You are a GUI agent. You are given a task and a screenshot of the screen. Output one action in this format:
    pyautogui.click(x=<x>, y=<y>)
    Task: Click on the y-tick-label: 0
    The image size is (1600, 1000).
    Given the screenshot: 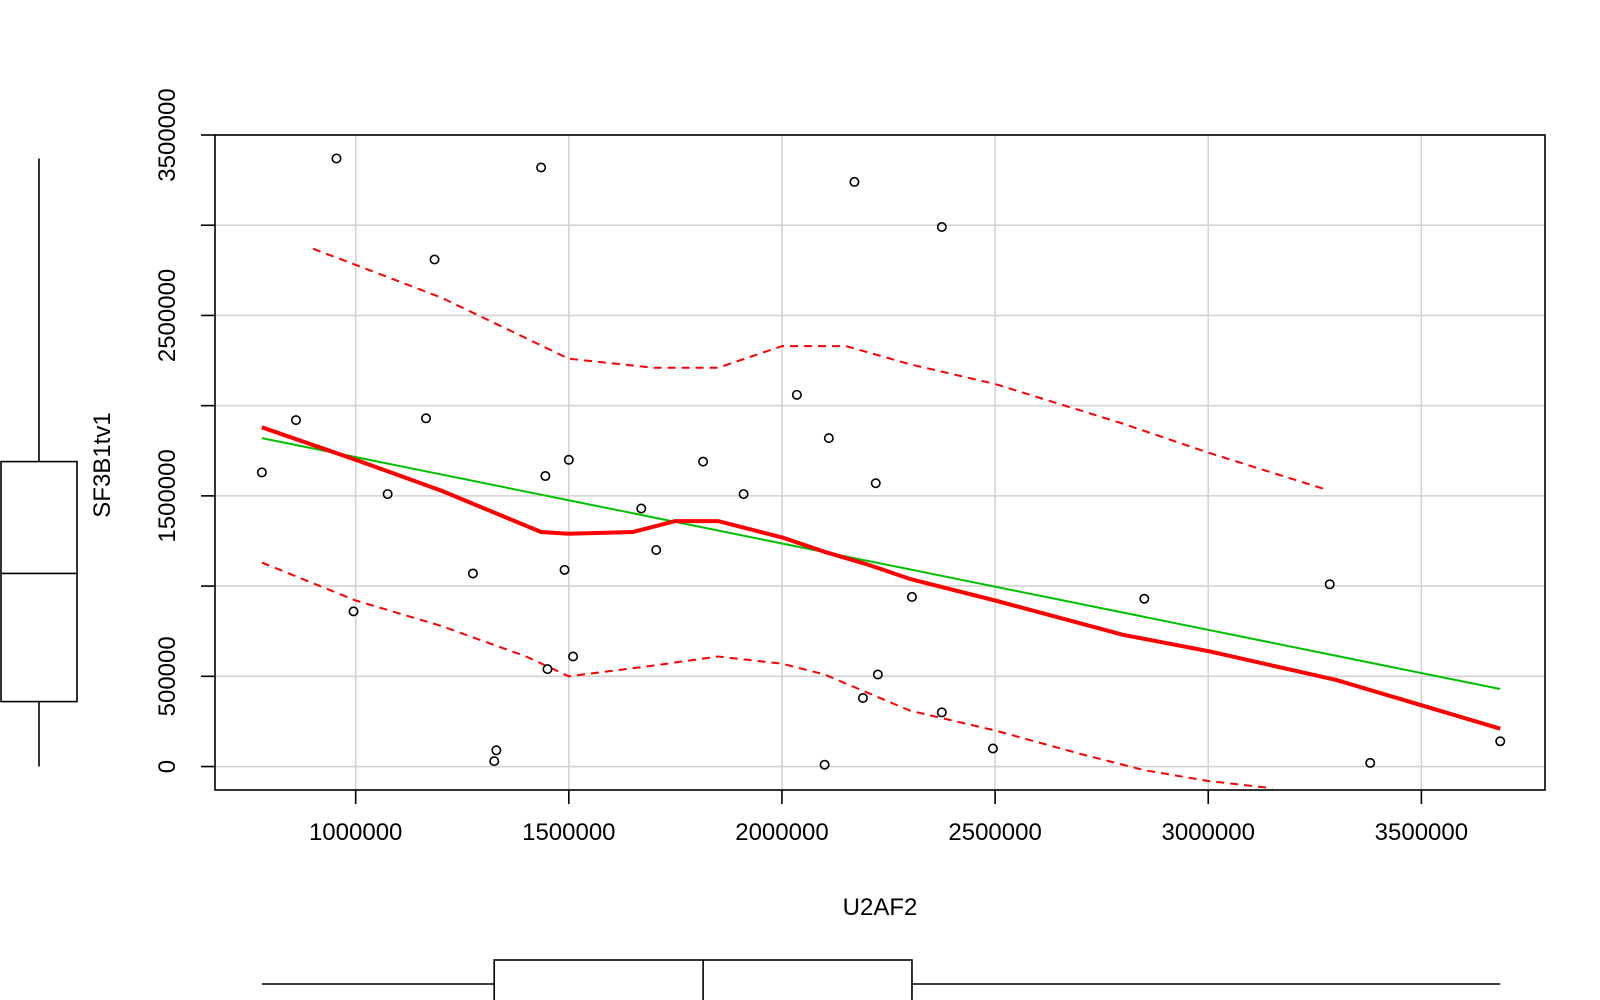 What is the action you would take?
    pyautogui.click(x=167, y=766)
    